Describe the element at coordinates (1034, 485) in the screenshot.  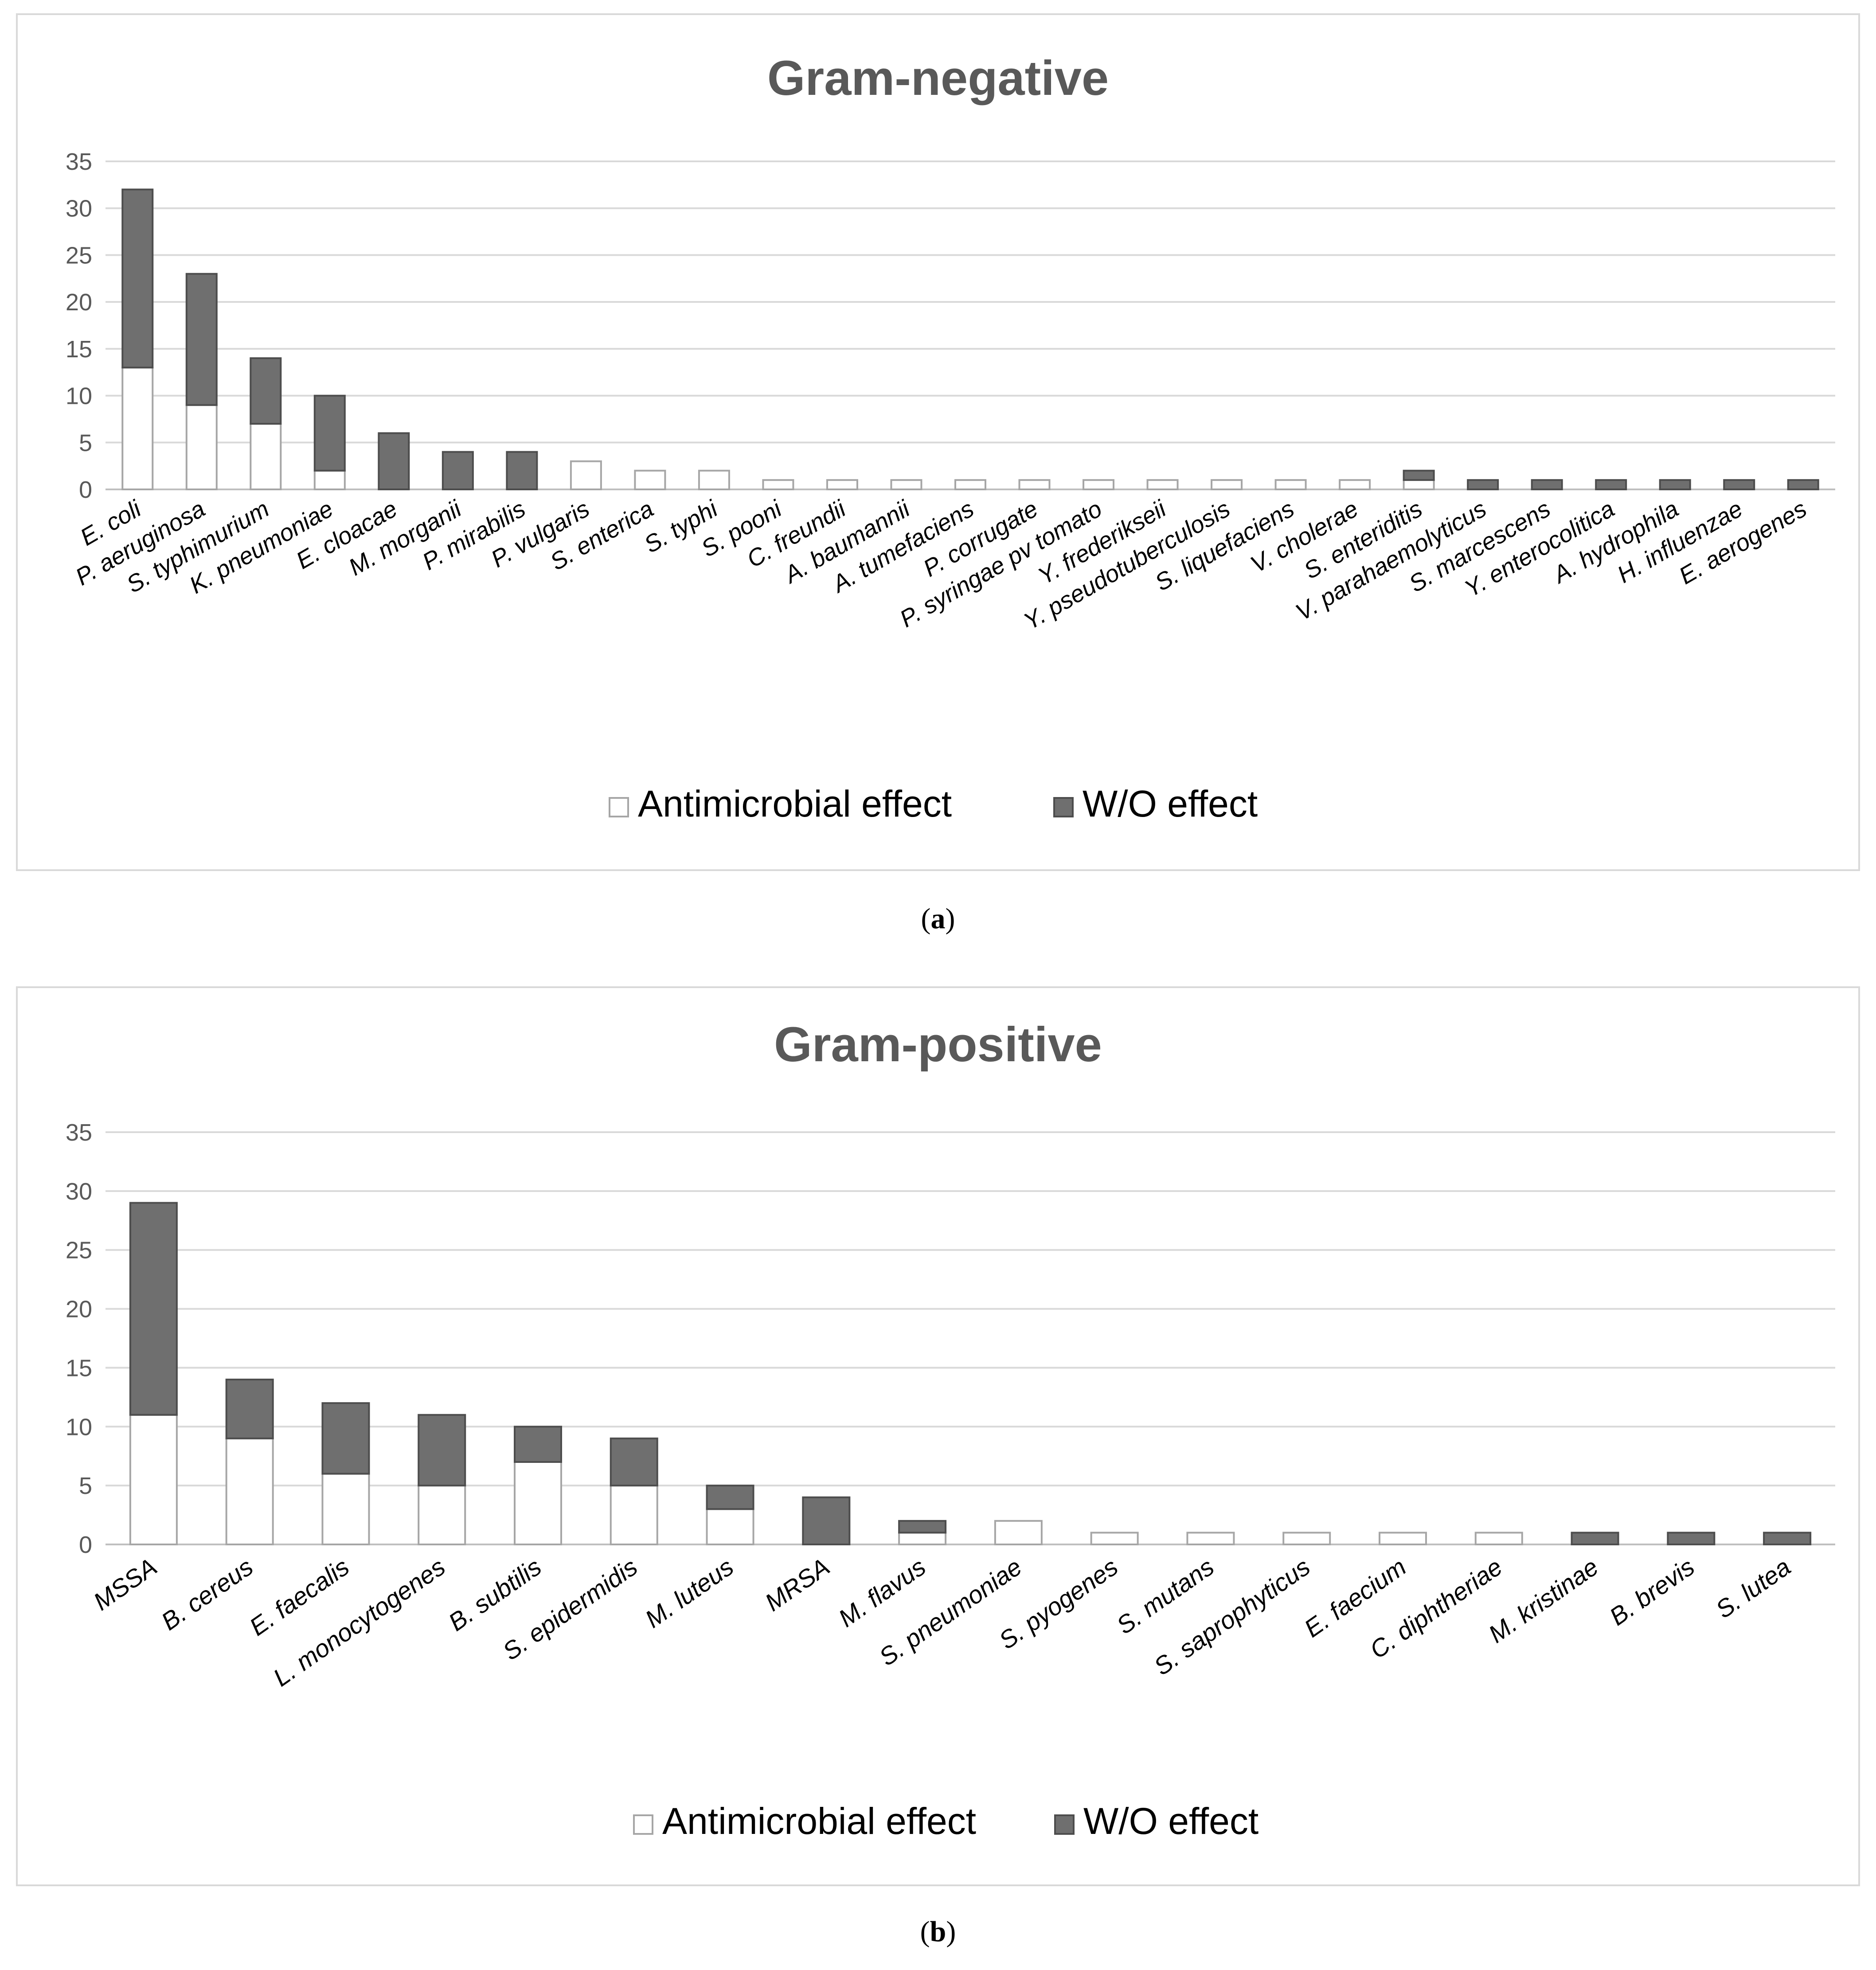
I see `gn-bar-effect-p-corrugate` at that location.